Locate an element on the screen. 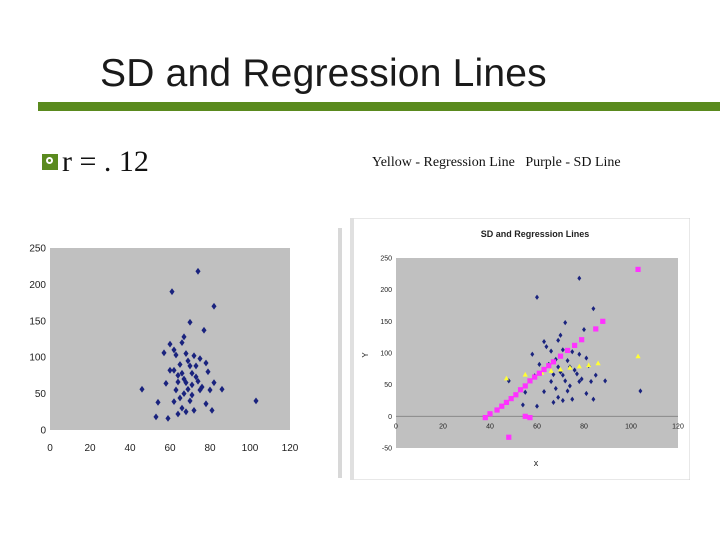  chart-right-title: SD and Regression Lines is located at coordinates (535, 234).